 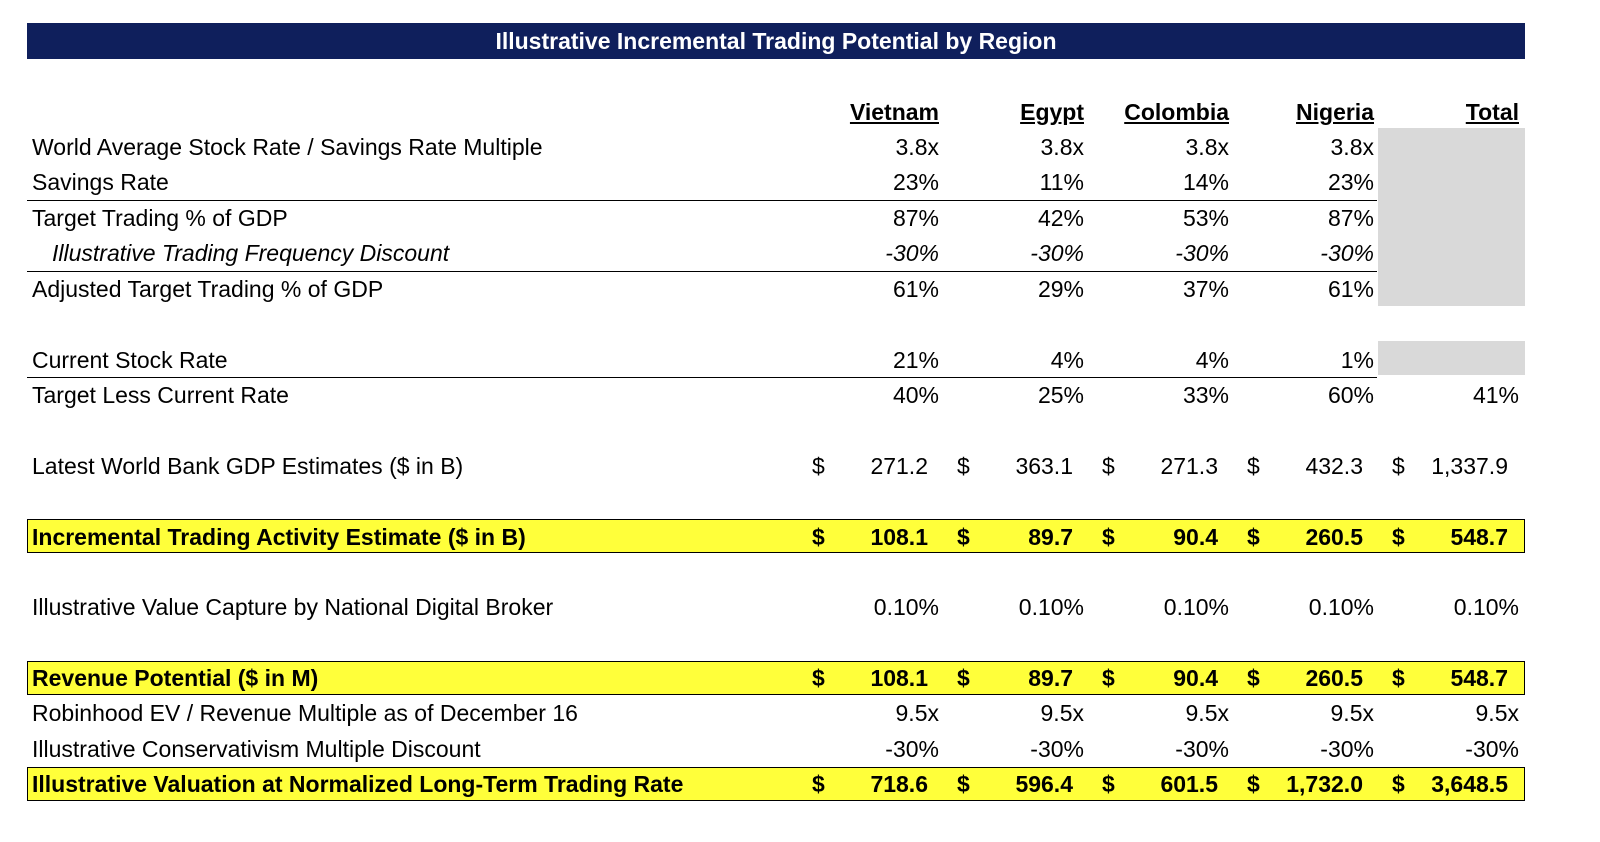 I want to click on row-label: Target Less Current Rate, so click(x=160, y=395).